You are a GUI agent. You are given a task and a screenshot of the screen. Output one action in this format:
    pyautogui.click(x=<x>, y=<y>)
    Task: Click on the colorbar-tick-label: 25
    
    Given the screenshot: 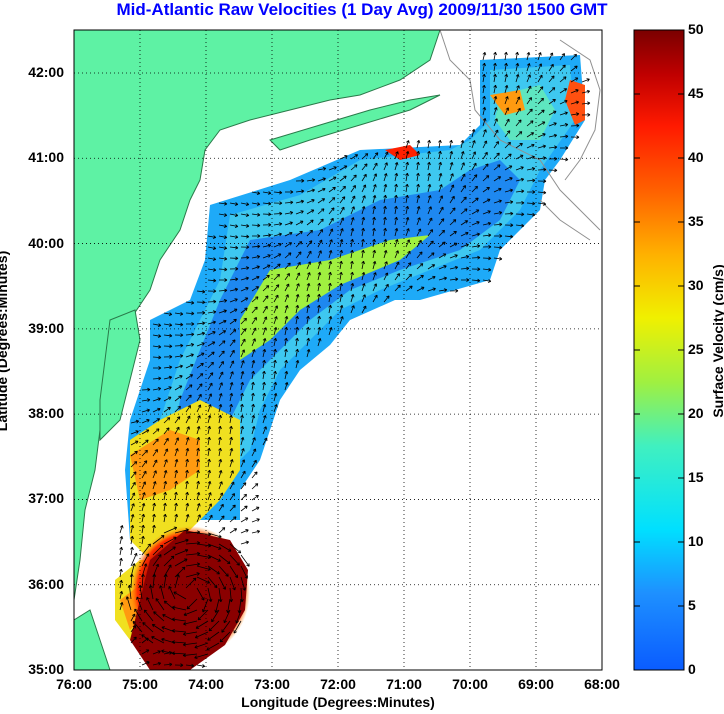 What is the action you would take?
    pyautogui.click(x=696, y=349)
    